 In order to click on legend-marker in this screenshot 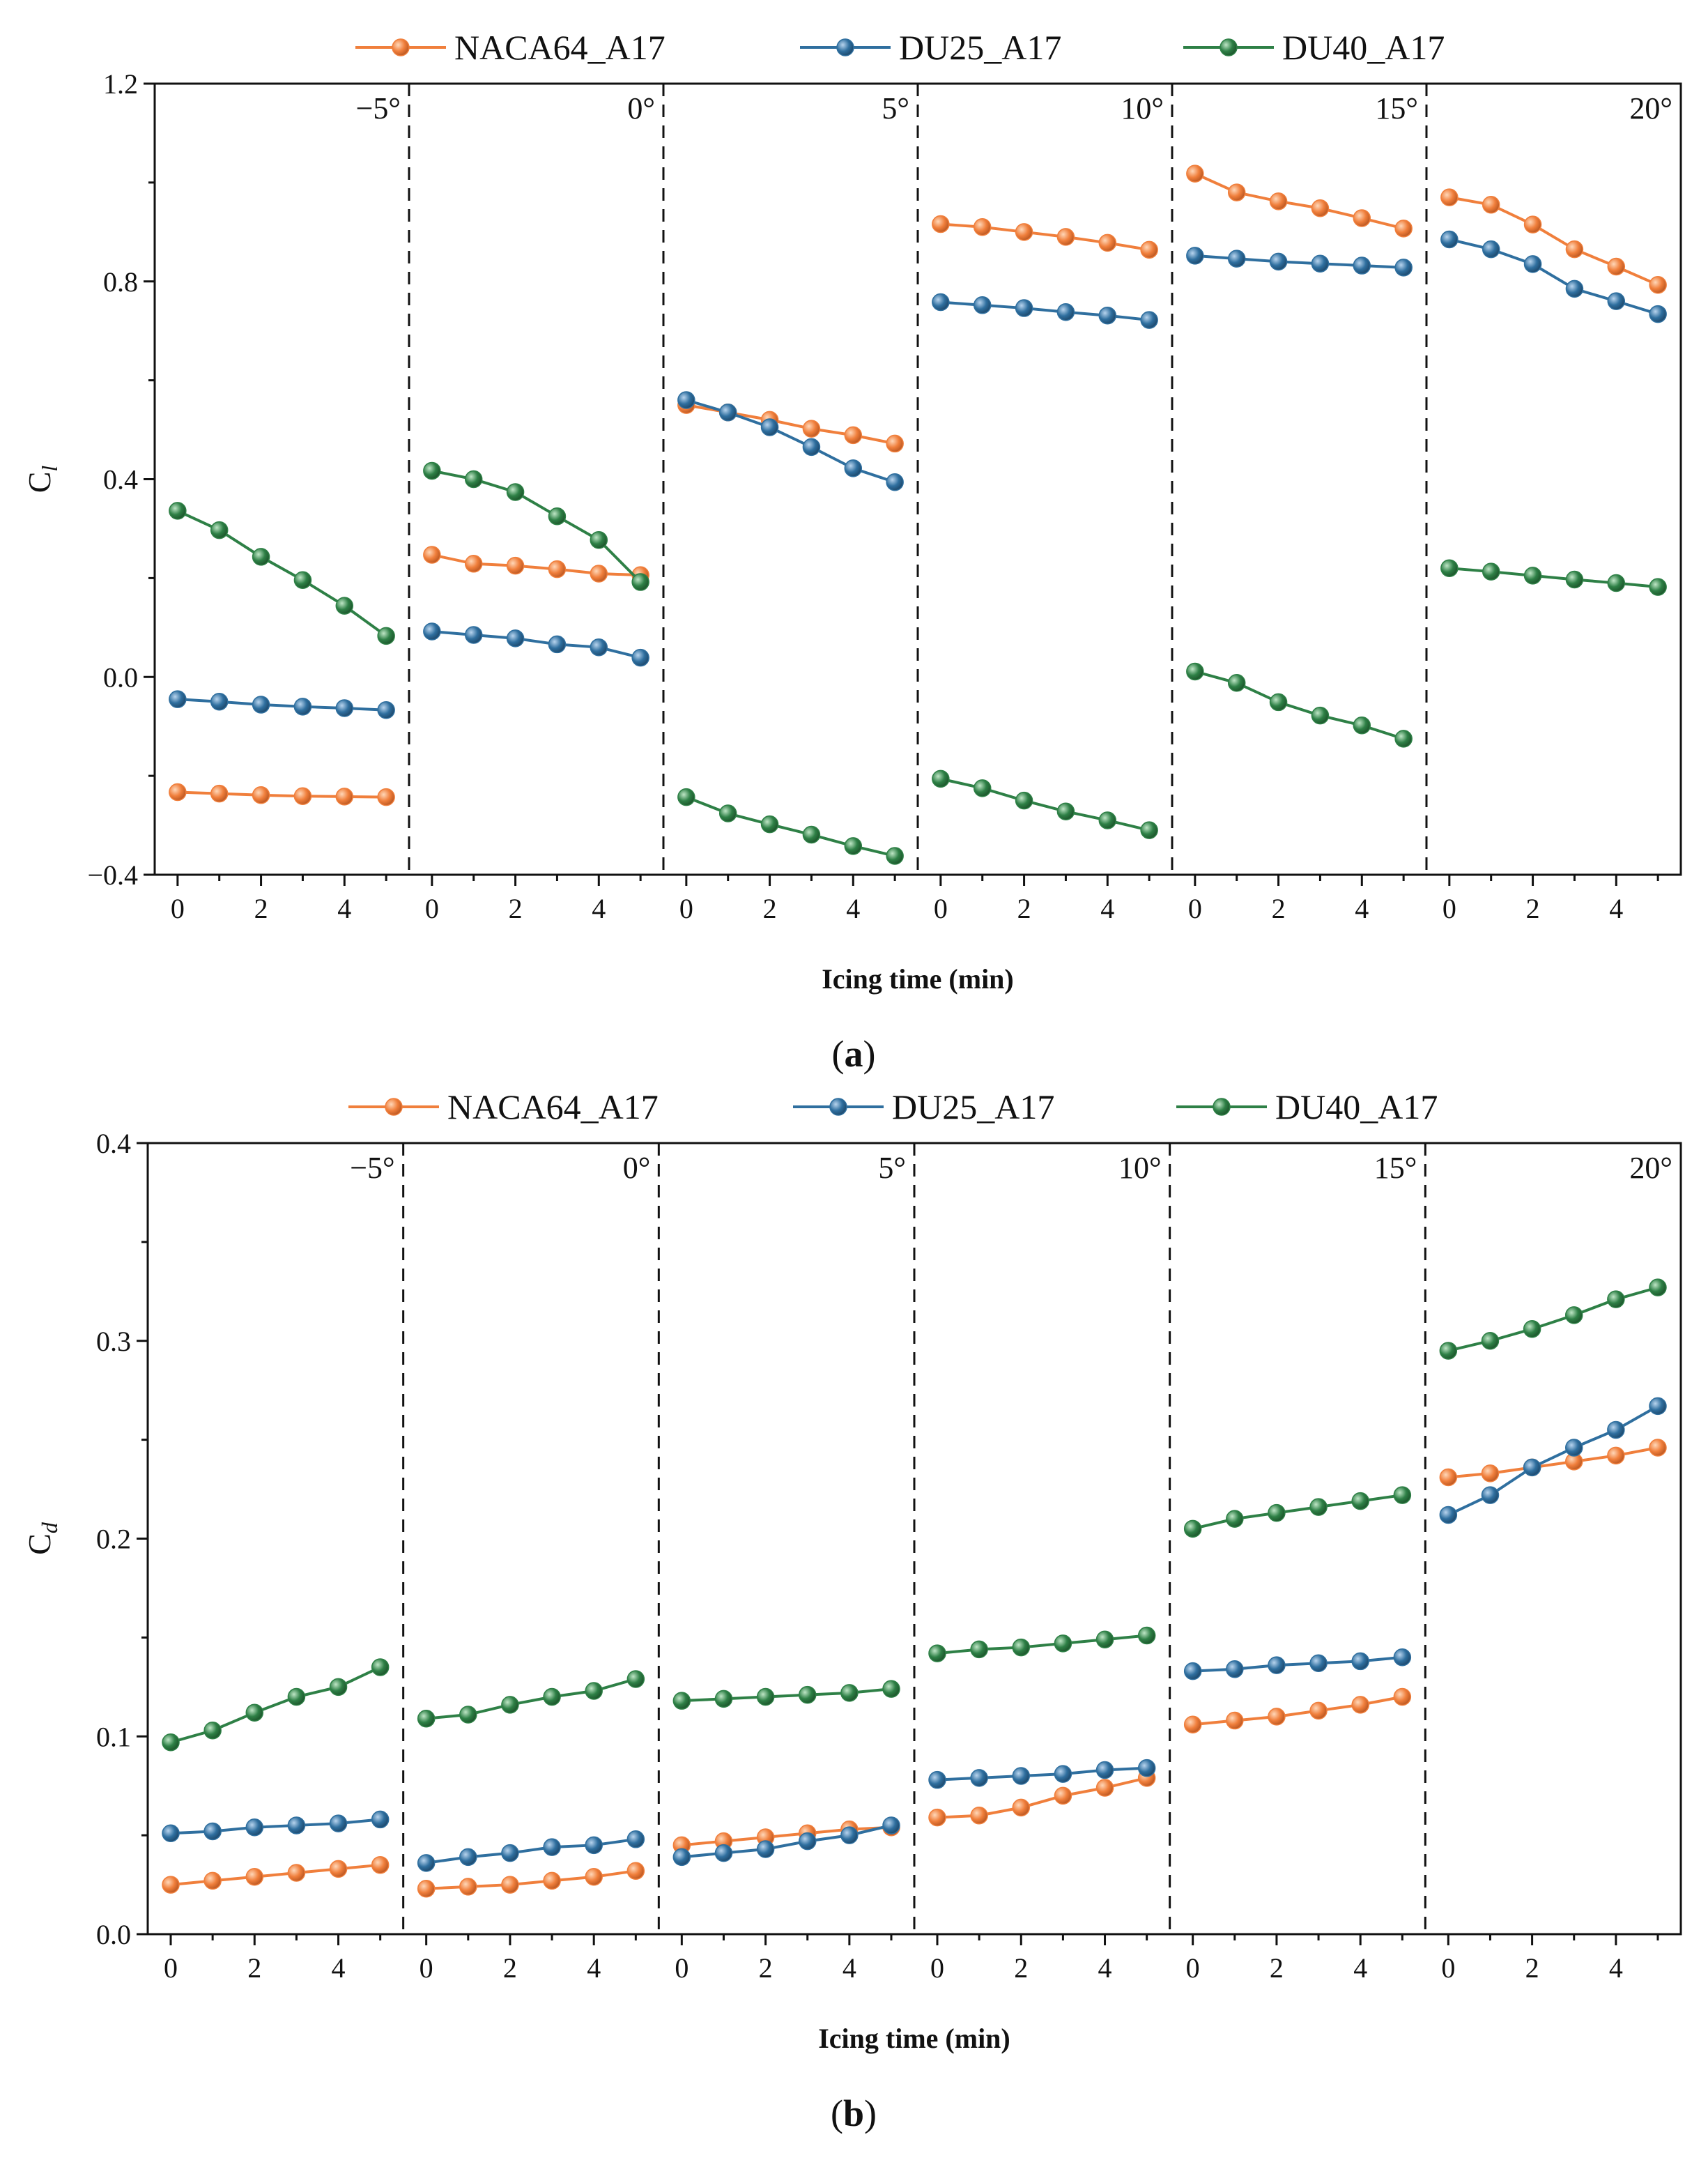, I will do `click(394, 1107)`.